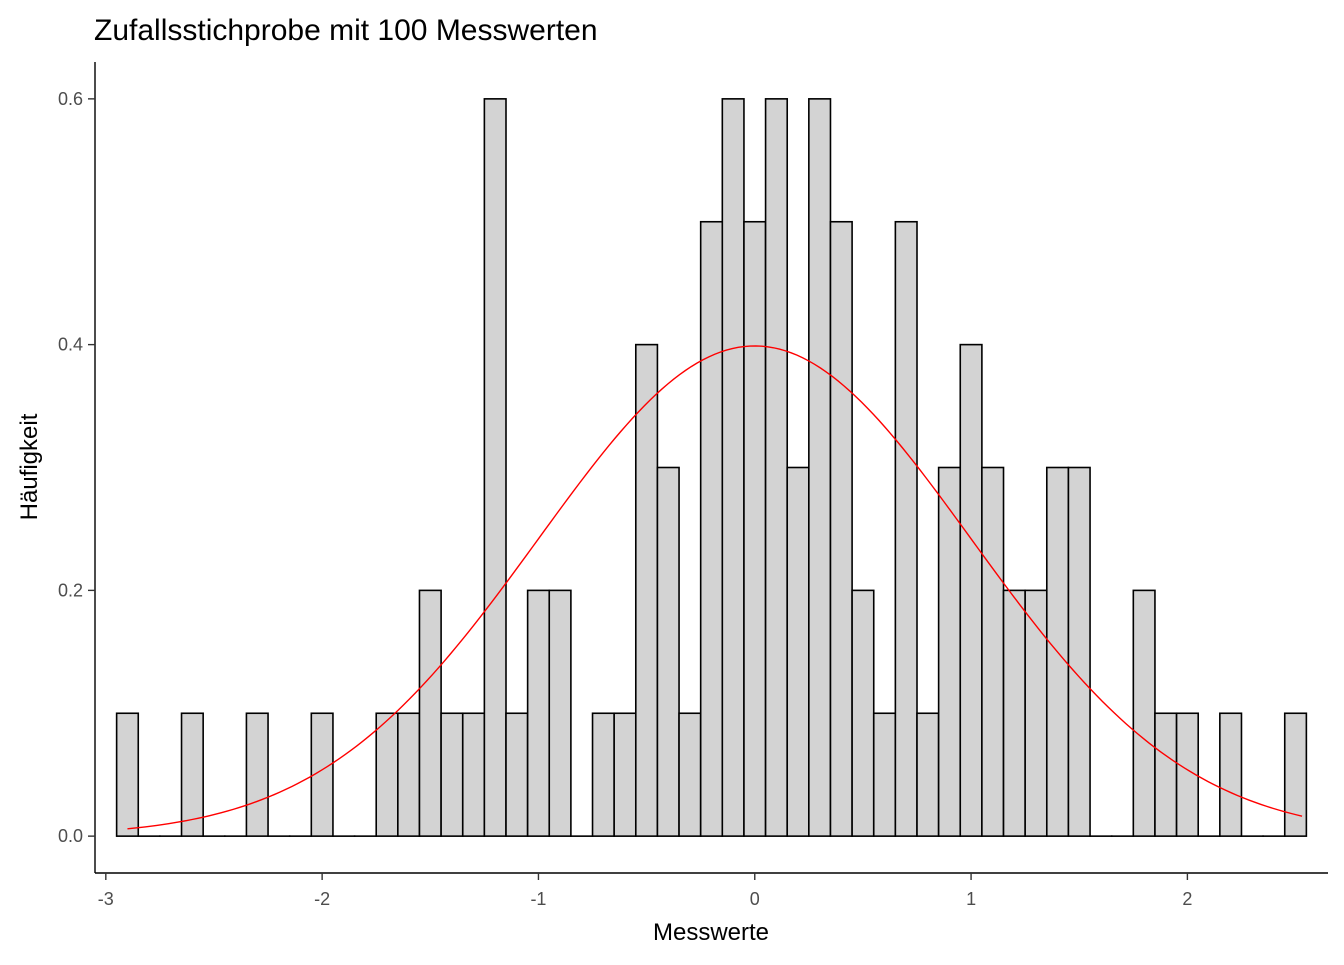 The width and height of the screenshot is (1344, 965). I want to click on x-tick-label: -2, so click(322, 899).